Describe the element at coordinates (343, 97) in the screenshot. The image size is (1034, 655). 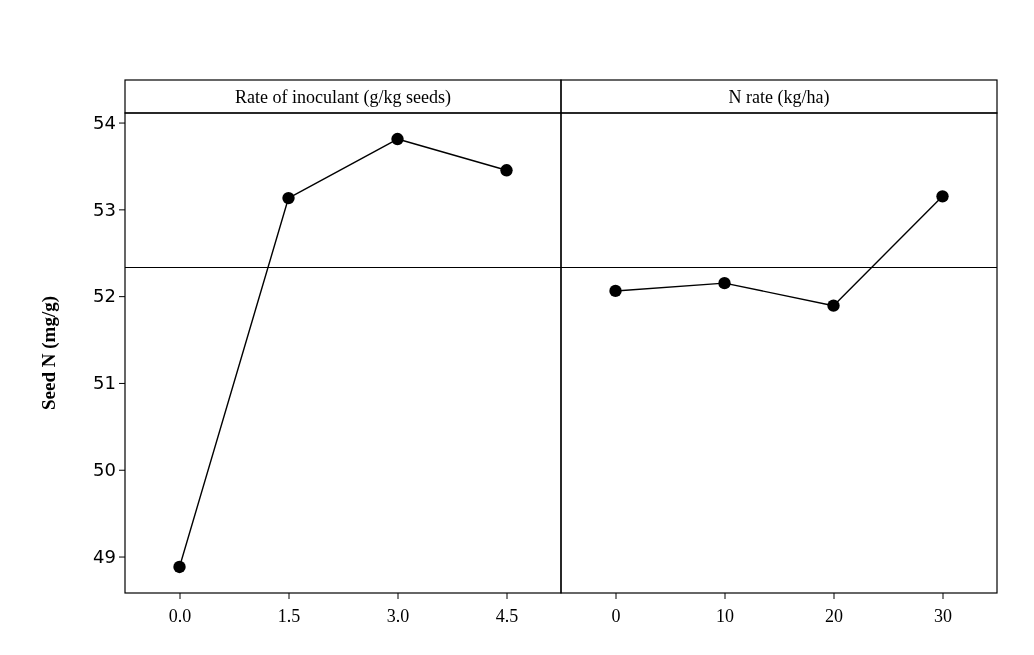
I see `chart-title: Rate of inoculant (g/kg seeds)` at that location.